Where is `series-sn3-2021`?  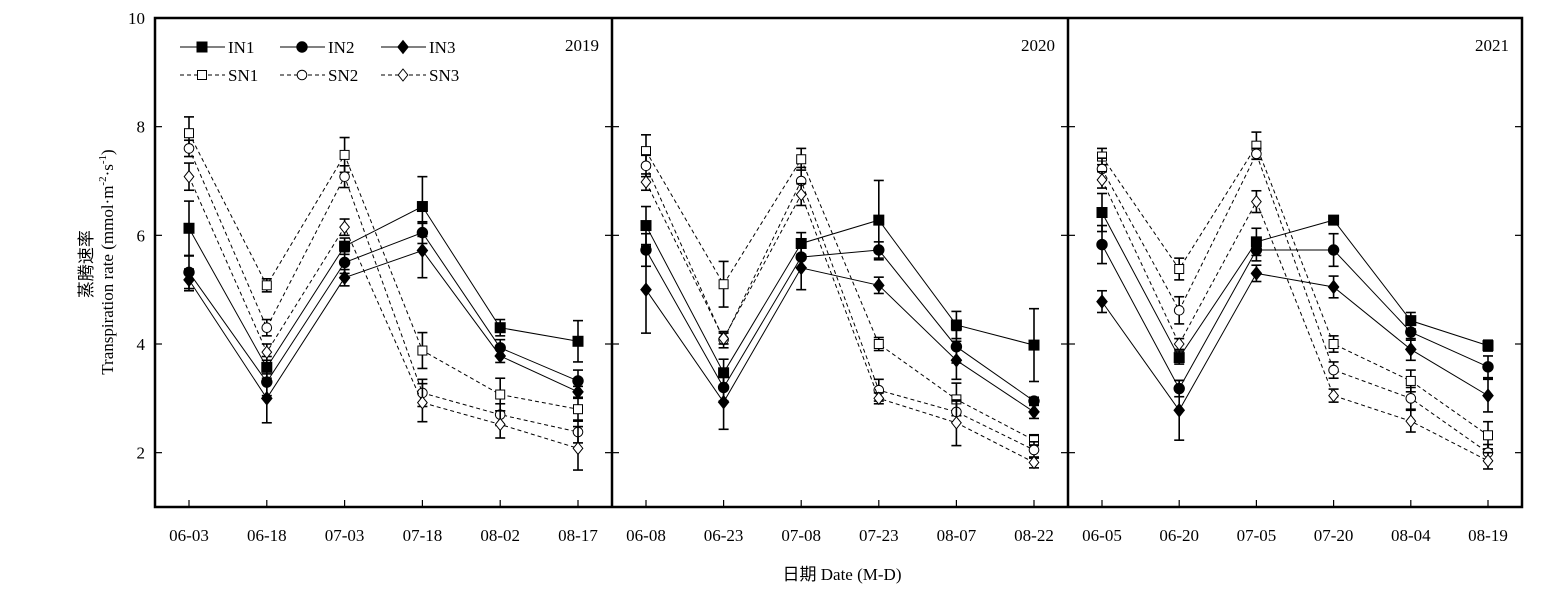 series-sn3-2021 is located at coordinates (1295, 320).